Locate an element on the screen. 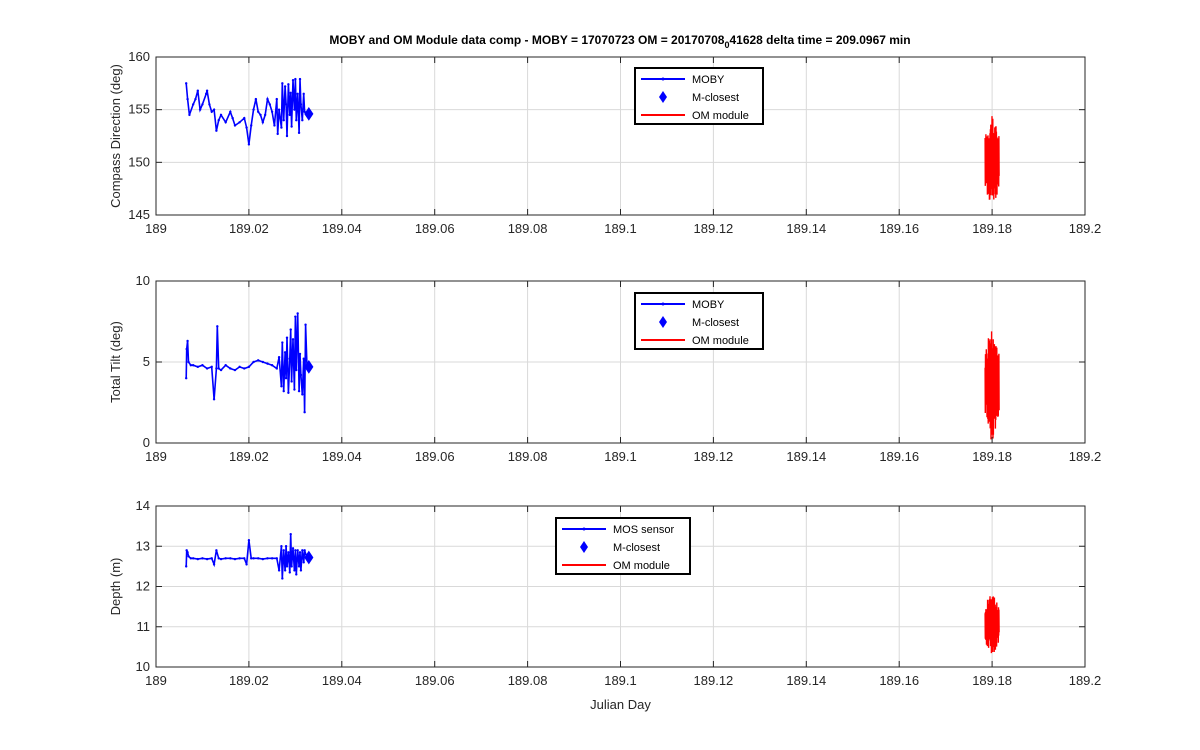  x-tick-label: 189.1 is located at coordinates (620, 228).